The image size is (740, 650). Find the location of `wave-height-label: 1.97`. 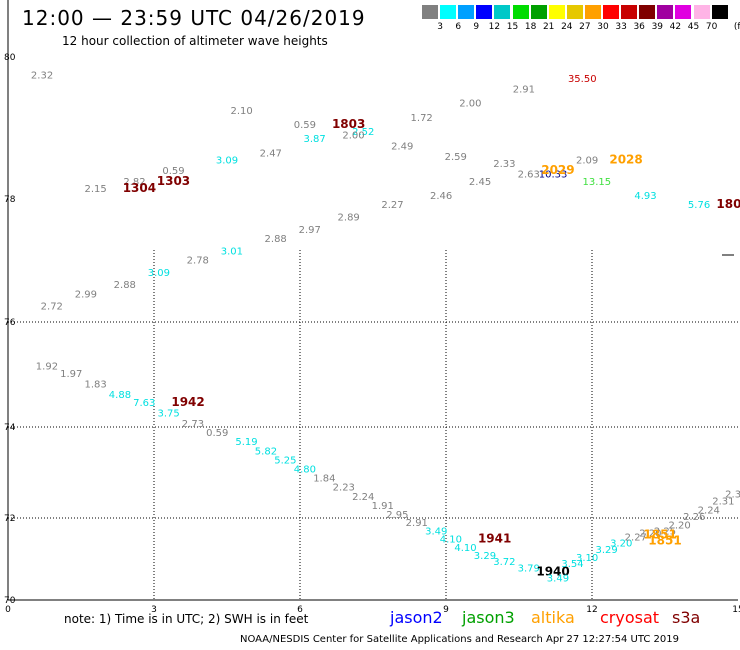

wave-height-label: 1.97 is located at coordinates (71, 374).